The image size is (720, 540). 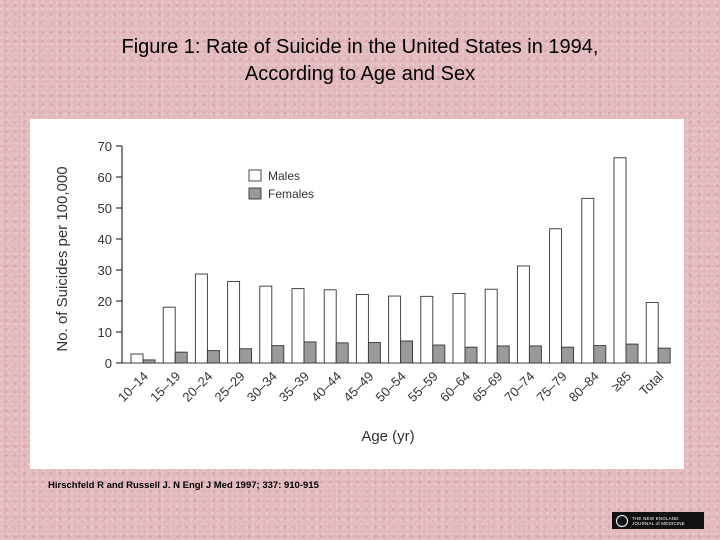 I want to click on y-tick-label: 60, so click(x=105, y=177).